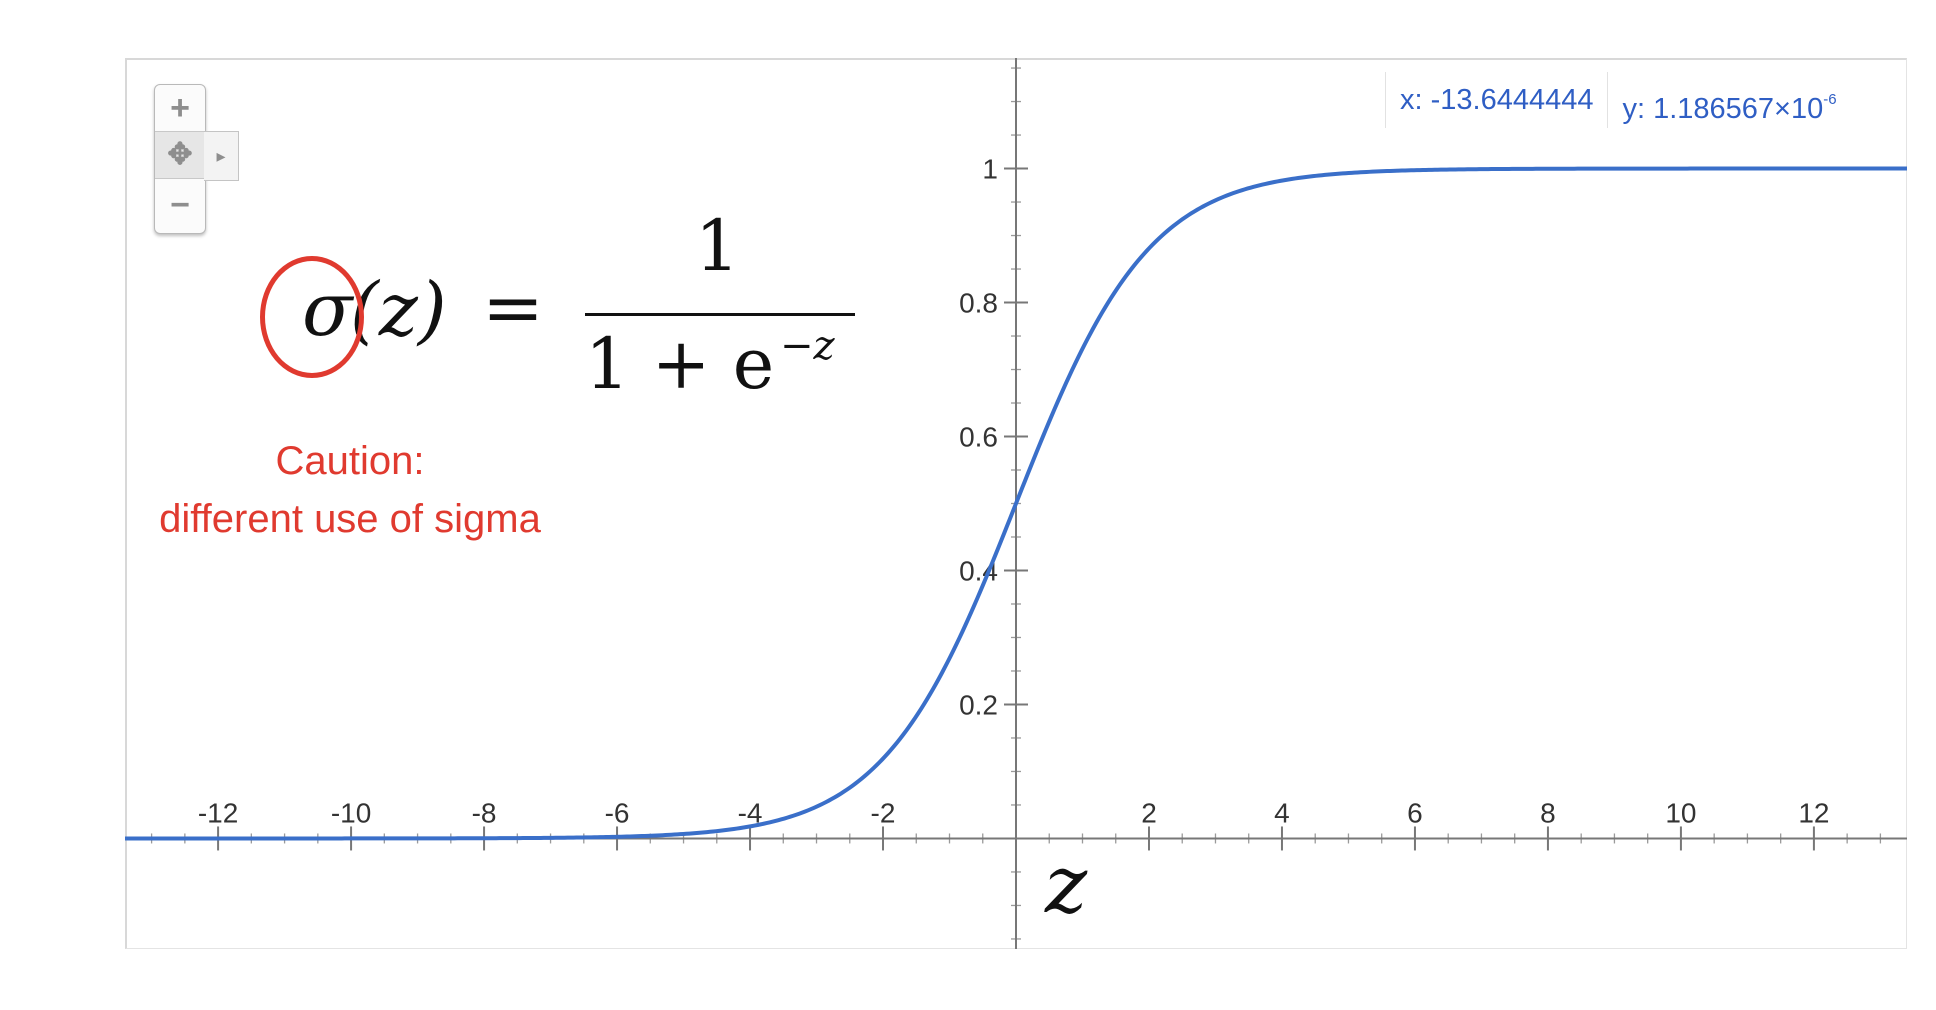 The width and height of the screenshot is (1936, 1010). Describe the element at coordinates (350, 519) in the screenshot. I see `caution-line-2: different use of sigma` at that location.